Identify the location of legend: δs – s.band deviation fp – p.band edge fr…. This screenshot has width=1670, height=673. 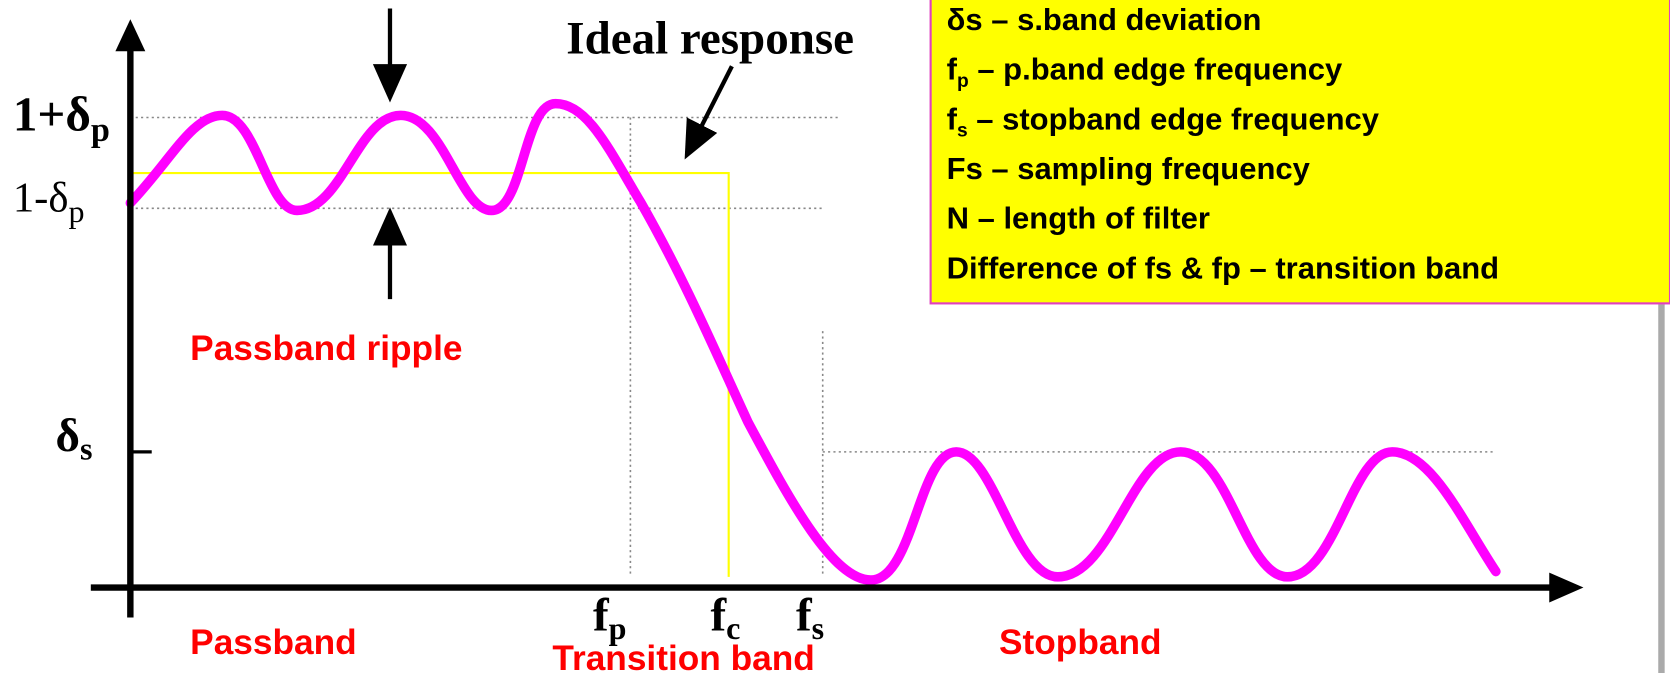
(1223, 143).